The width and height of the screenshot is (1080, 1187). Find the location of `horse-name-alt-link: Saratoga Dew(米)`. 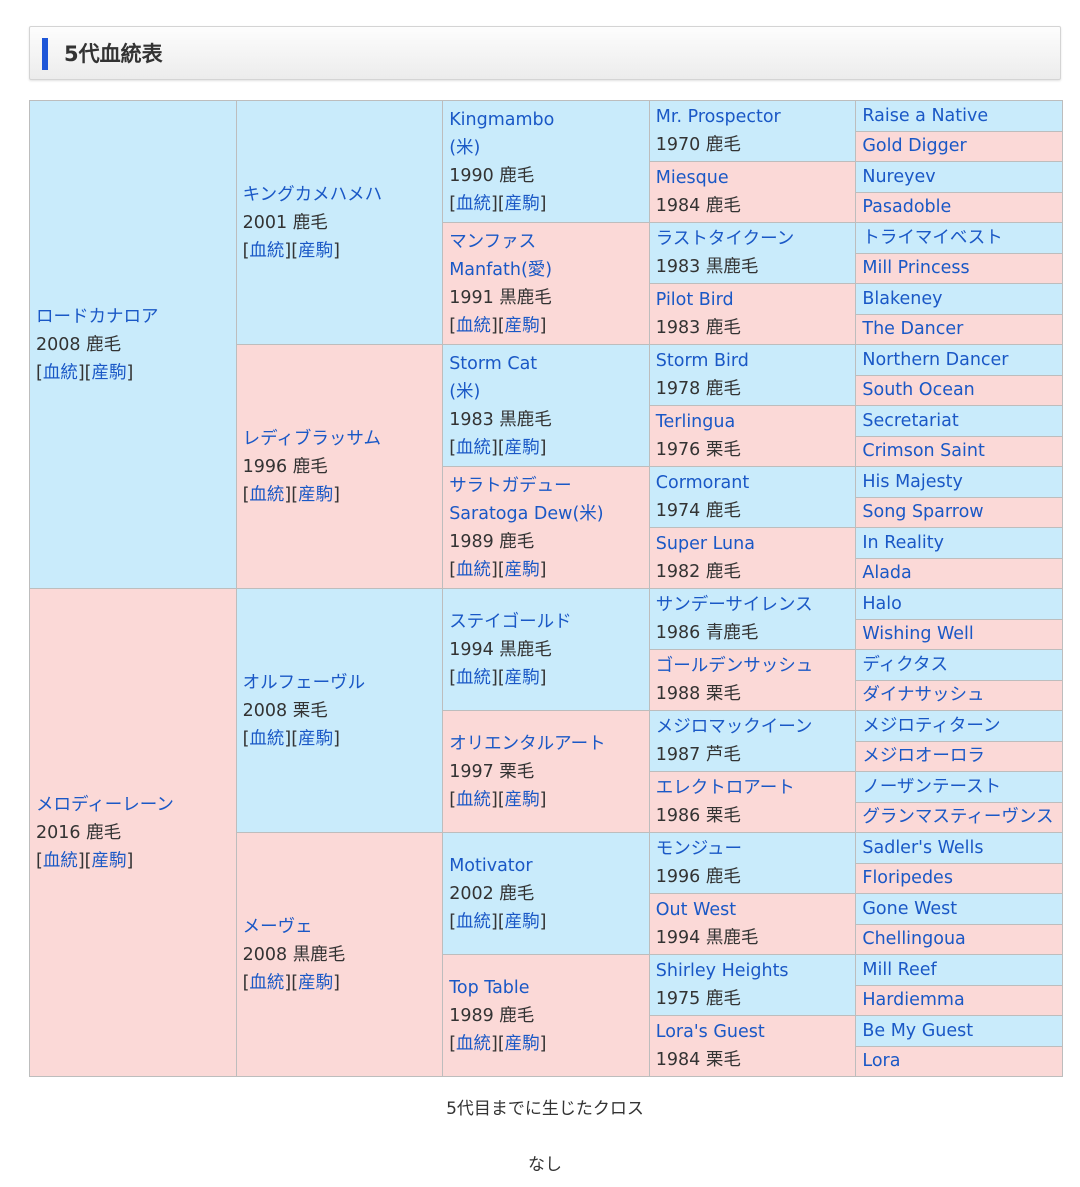

horse-name-alt-link: Saratoga Dew(米) is located at coordinates (526, 513).